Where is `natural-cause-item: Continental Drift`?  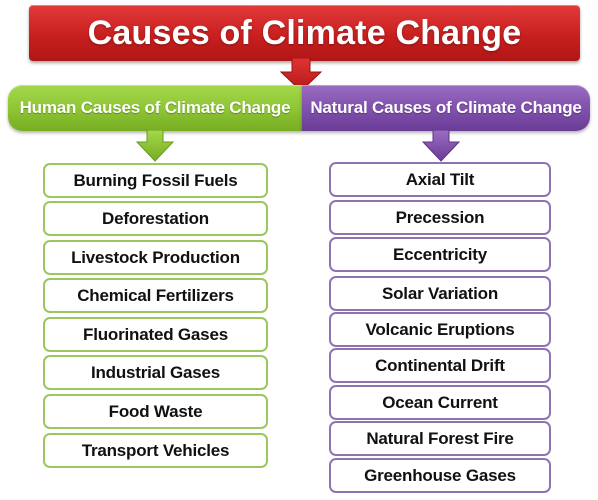
natural-cause-item: Continental Drift is located at coordinates (440, 365).